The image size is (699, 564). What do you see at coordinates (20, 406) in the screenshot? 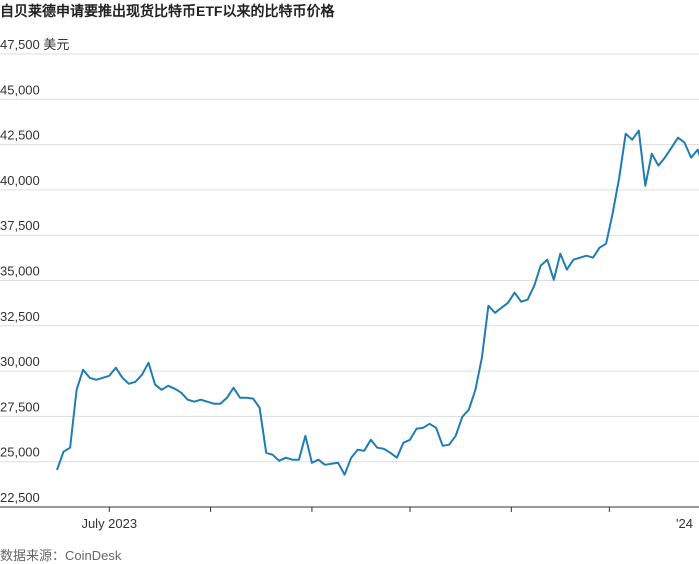
I see `y-tick-label: 27,500` at bounding box center [20, 406].